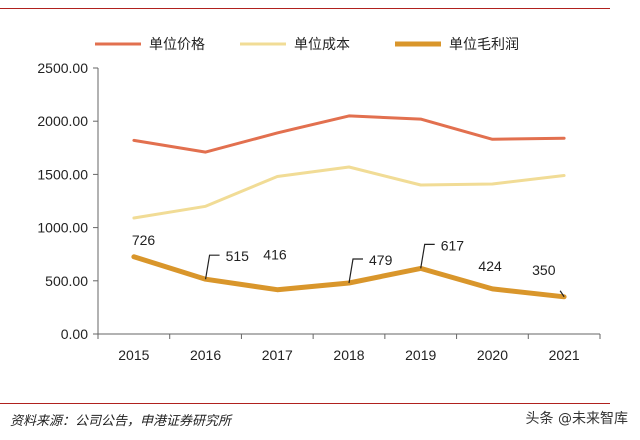 This screenshot has height=440, width=640. What do you see at coordinates (277, 355) in the screenshot?
I see `x-tick-label: 2017` at bounding box center [277, 355].